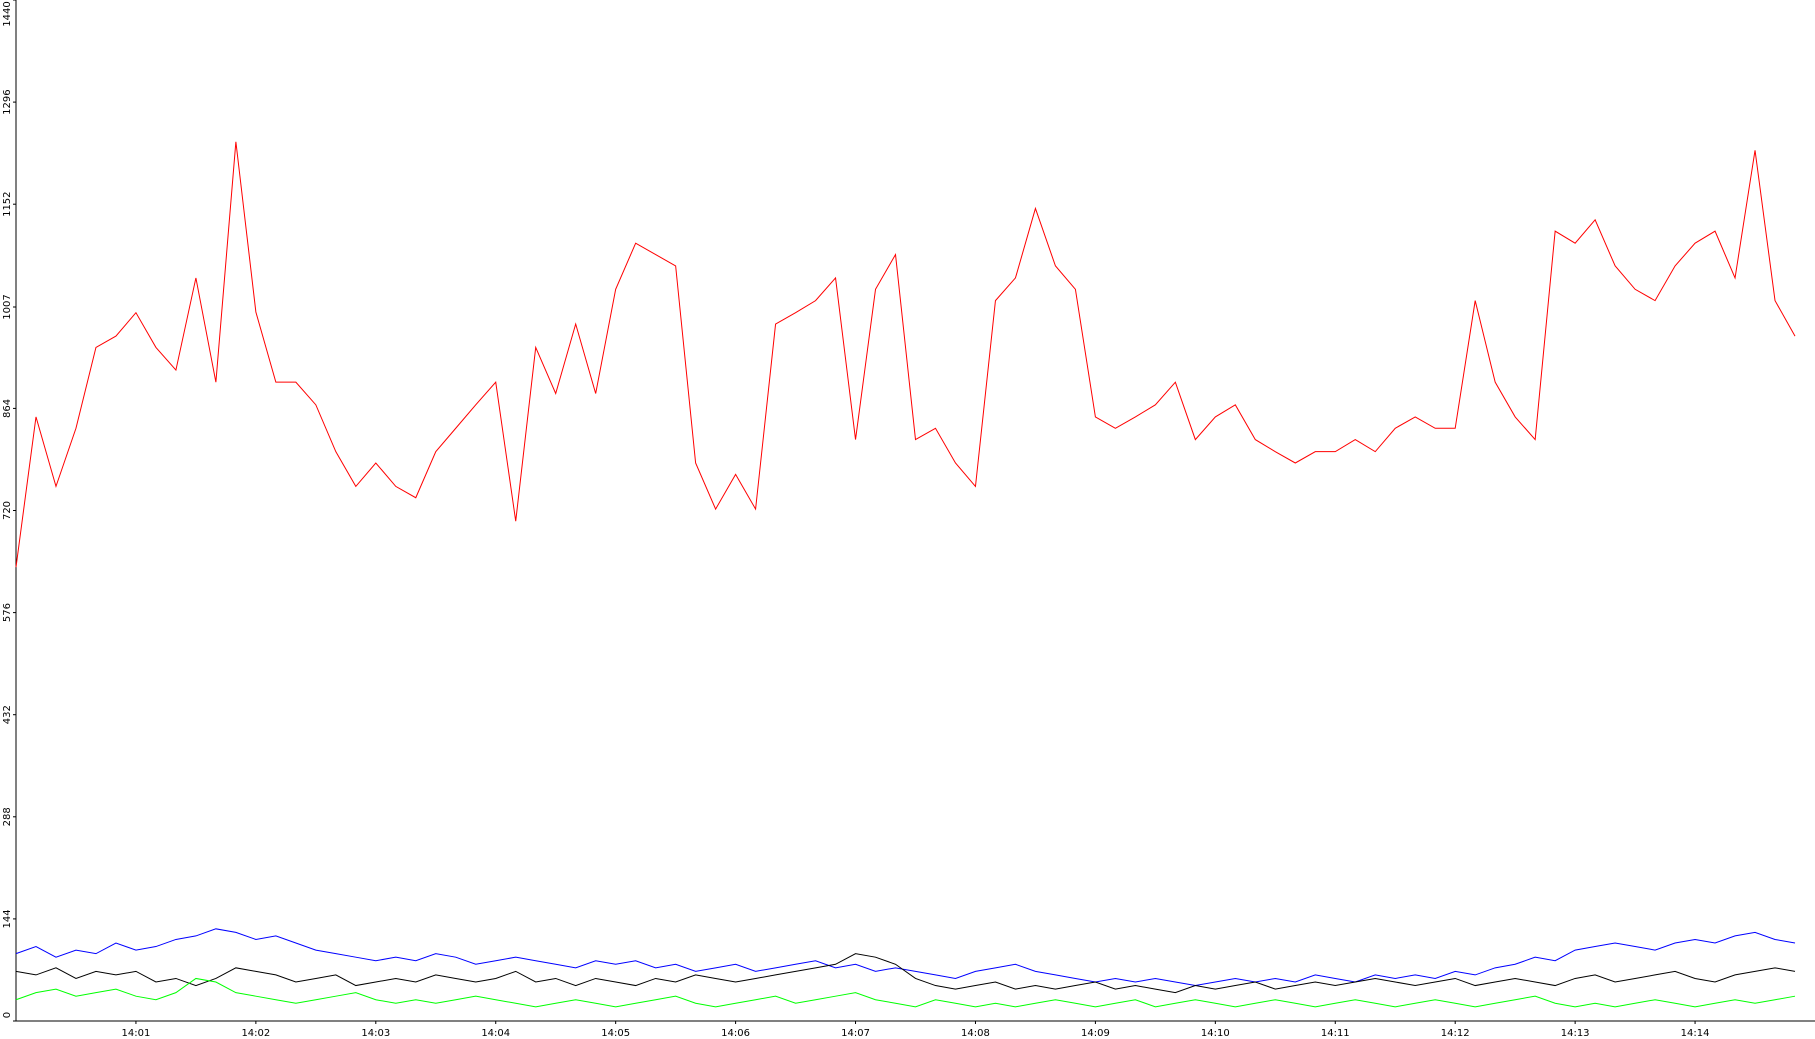 This screenshot has height=1039, width=1815. What do you see at coordinates (1335, 1033) in the screenshot?
I see `x-tick-label: 14:11` at bounding box center [1335, 1033].